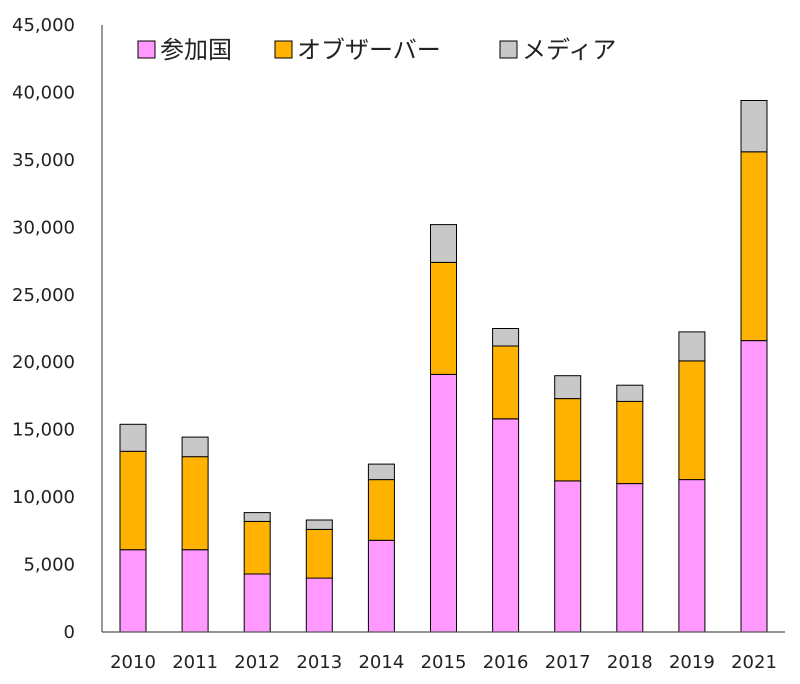 The width and height of the screenshot is (800, 684). What do you see at coordinates (257, 662) in the screenshot?
I see `x-tick-label: 2012` at bounding box center [257, 662].